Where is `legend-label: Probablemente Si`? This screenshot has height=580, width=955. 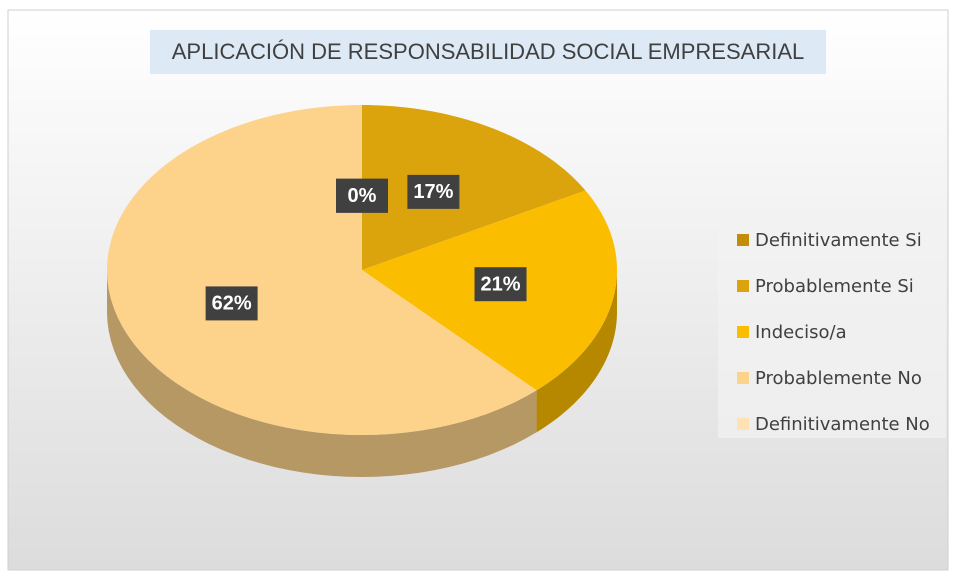 legend-label: Probablemente Si is located at coordinates (834, 286).